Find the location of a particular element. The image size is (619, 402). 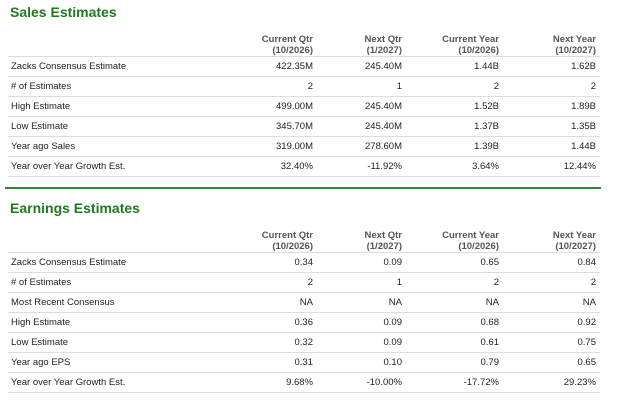

cell-value: 0.68 is located at coordinates (454, 322).